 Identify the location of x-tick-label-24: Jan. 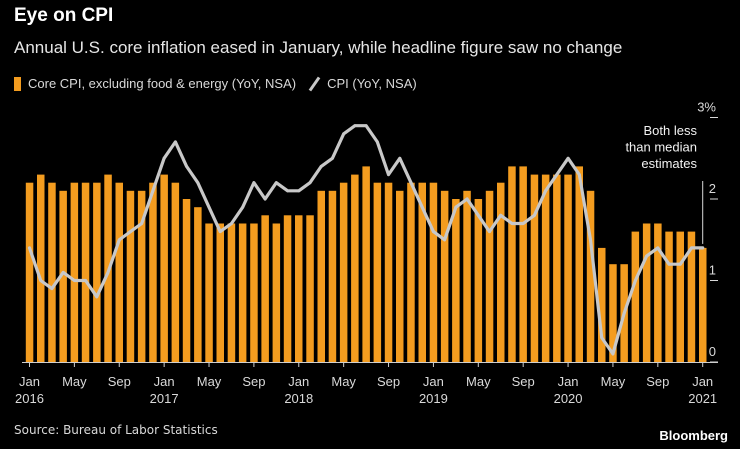
(298, 381).